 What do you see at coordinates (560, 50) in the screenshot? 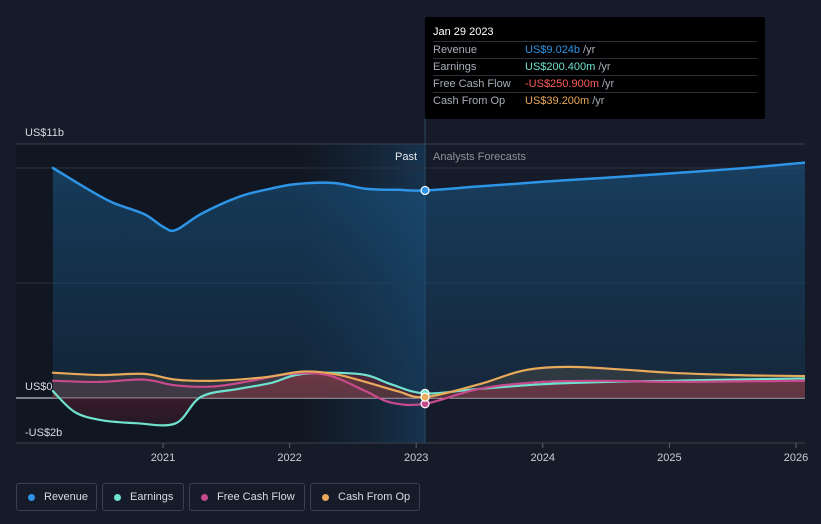
I see `tooltip-value: US$9.024b/yr` at bounding box center [560, 50].